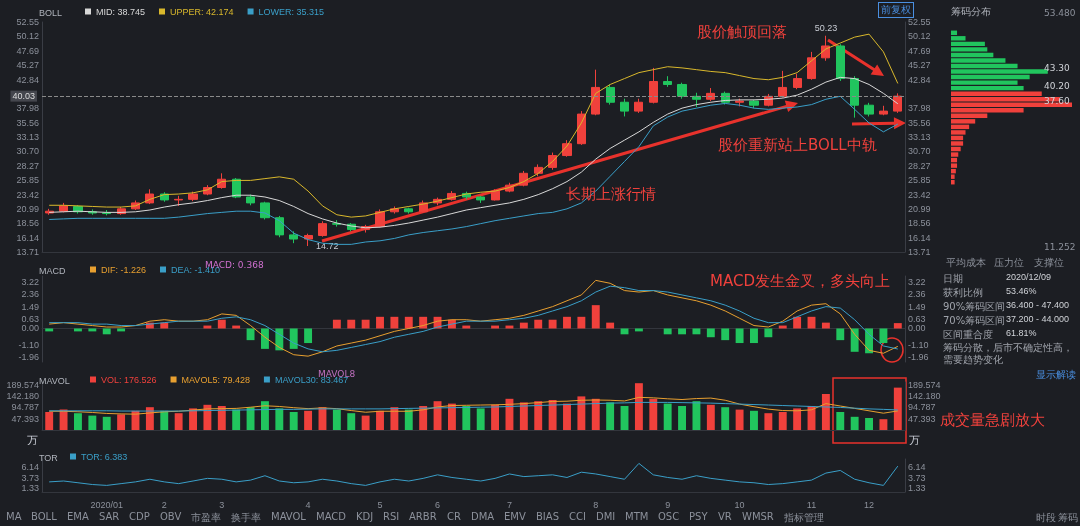 The width and height of the screenshot is (1080, 526). What do you see at coordinates (869, 504) in the screenshot?
I see `x-tick-label: 12` at bounding box center [869, 504].